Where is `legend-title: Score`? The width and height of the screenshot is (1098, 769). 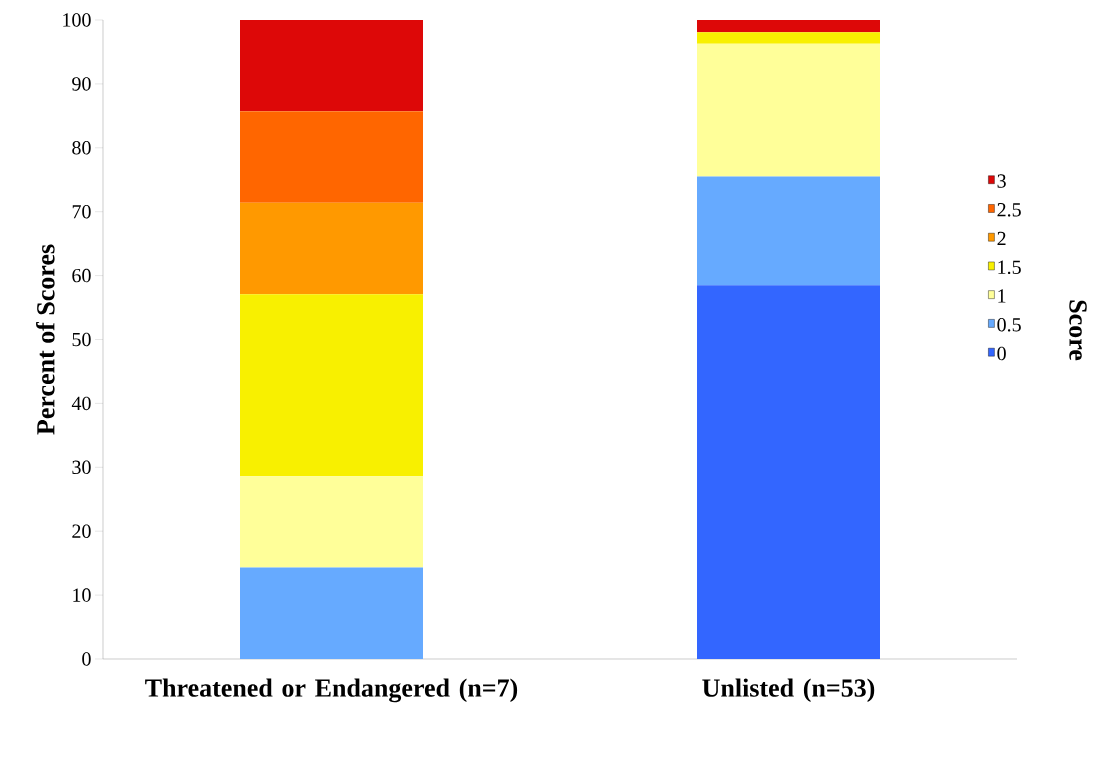
legend-title: Score is located at coordinates (1078, 330).